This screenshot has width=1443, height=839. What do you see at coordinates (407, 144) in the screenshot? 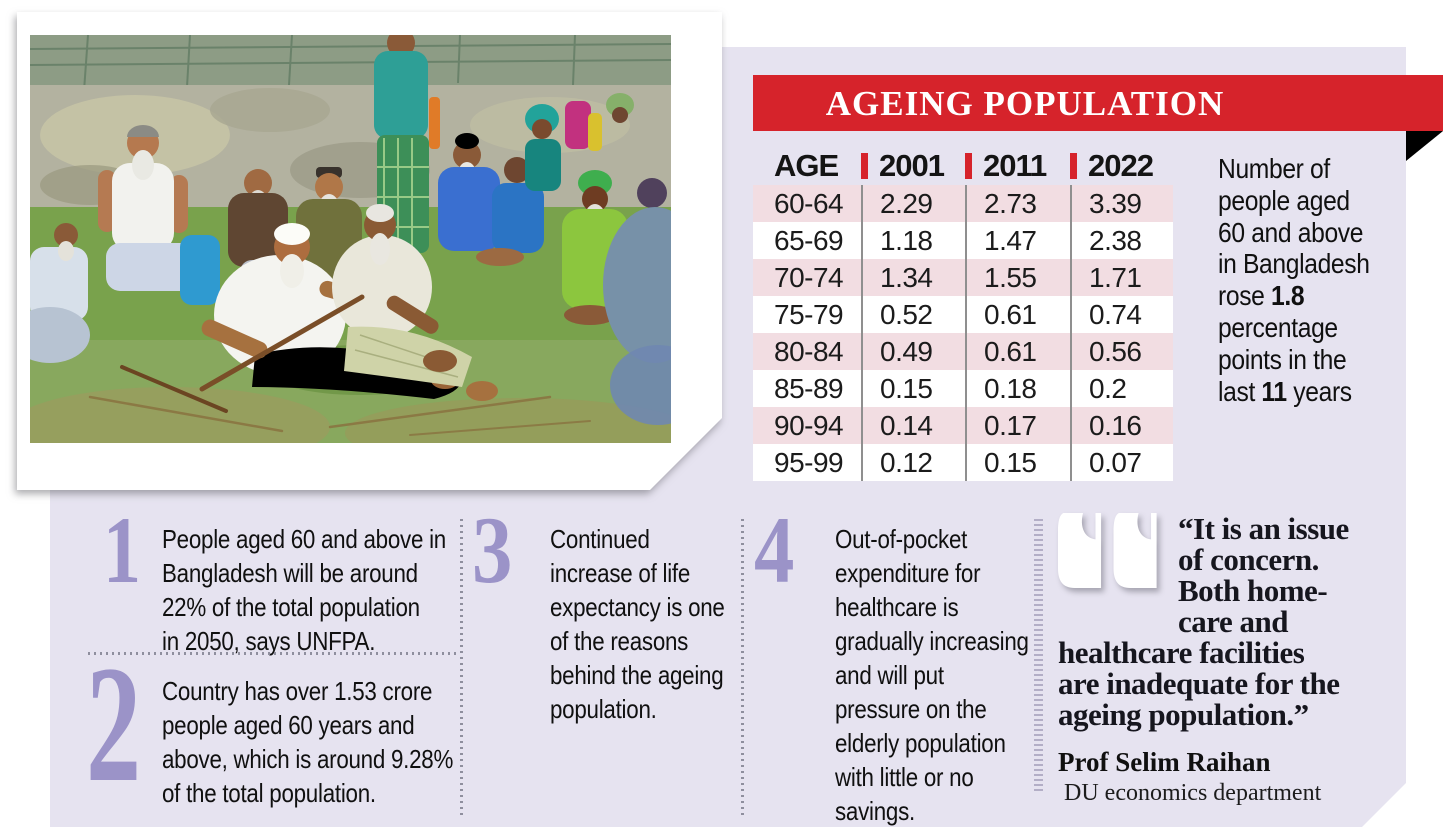
I see `figure-standing-man` at bounding box center [407, 144].